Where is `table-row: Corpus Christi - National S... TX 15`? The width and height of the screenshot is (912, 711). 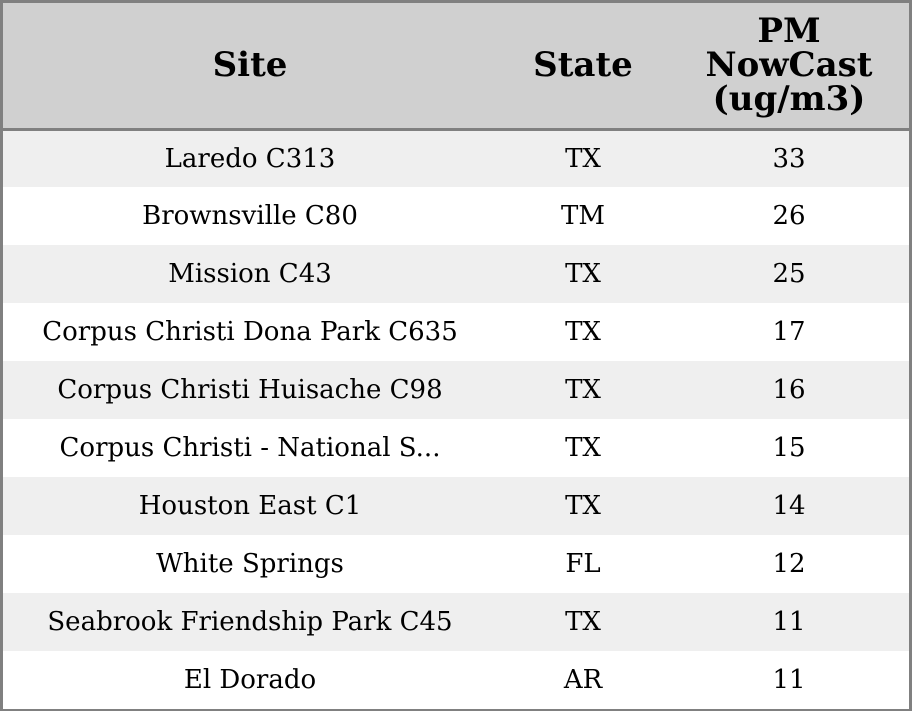 table-row: Corpus Christi - National S... TX 15 is located at coordinates (456, 448).